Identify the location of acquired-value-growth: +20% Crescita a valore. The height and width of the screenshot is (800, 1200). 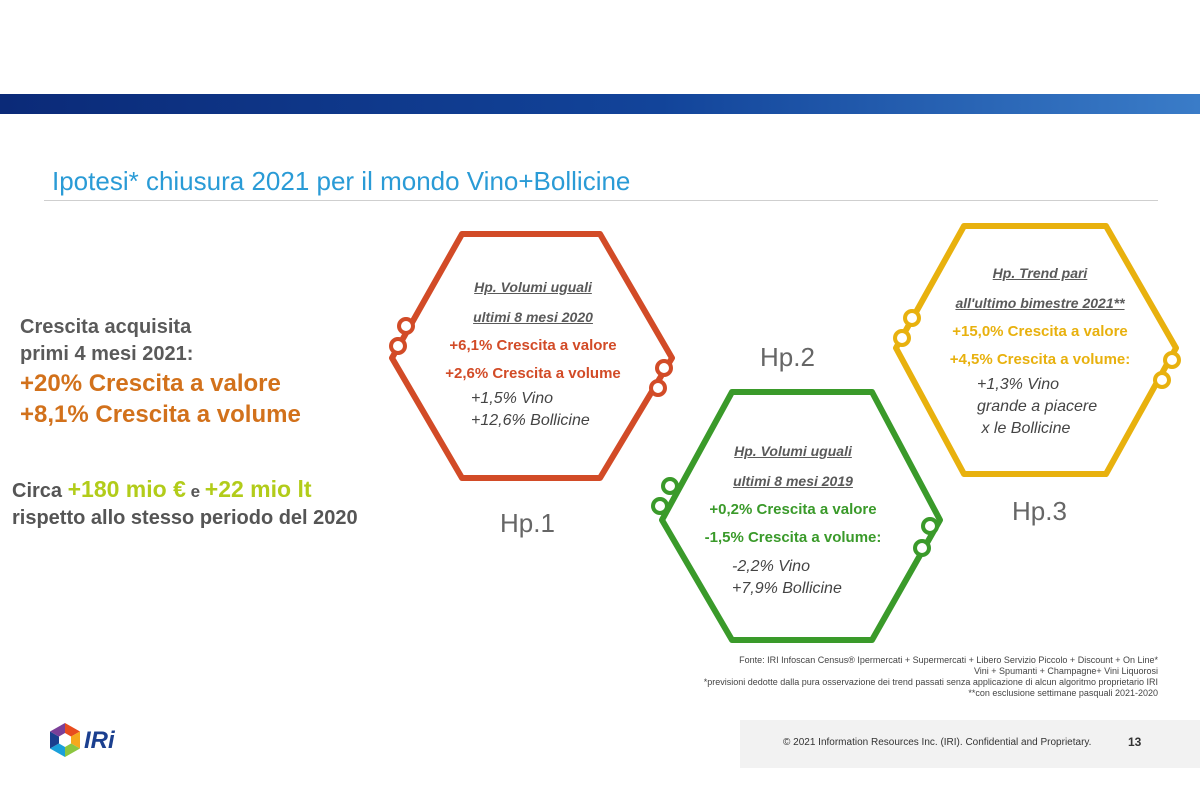
(150, 383).